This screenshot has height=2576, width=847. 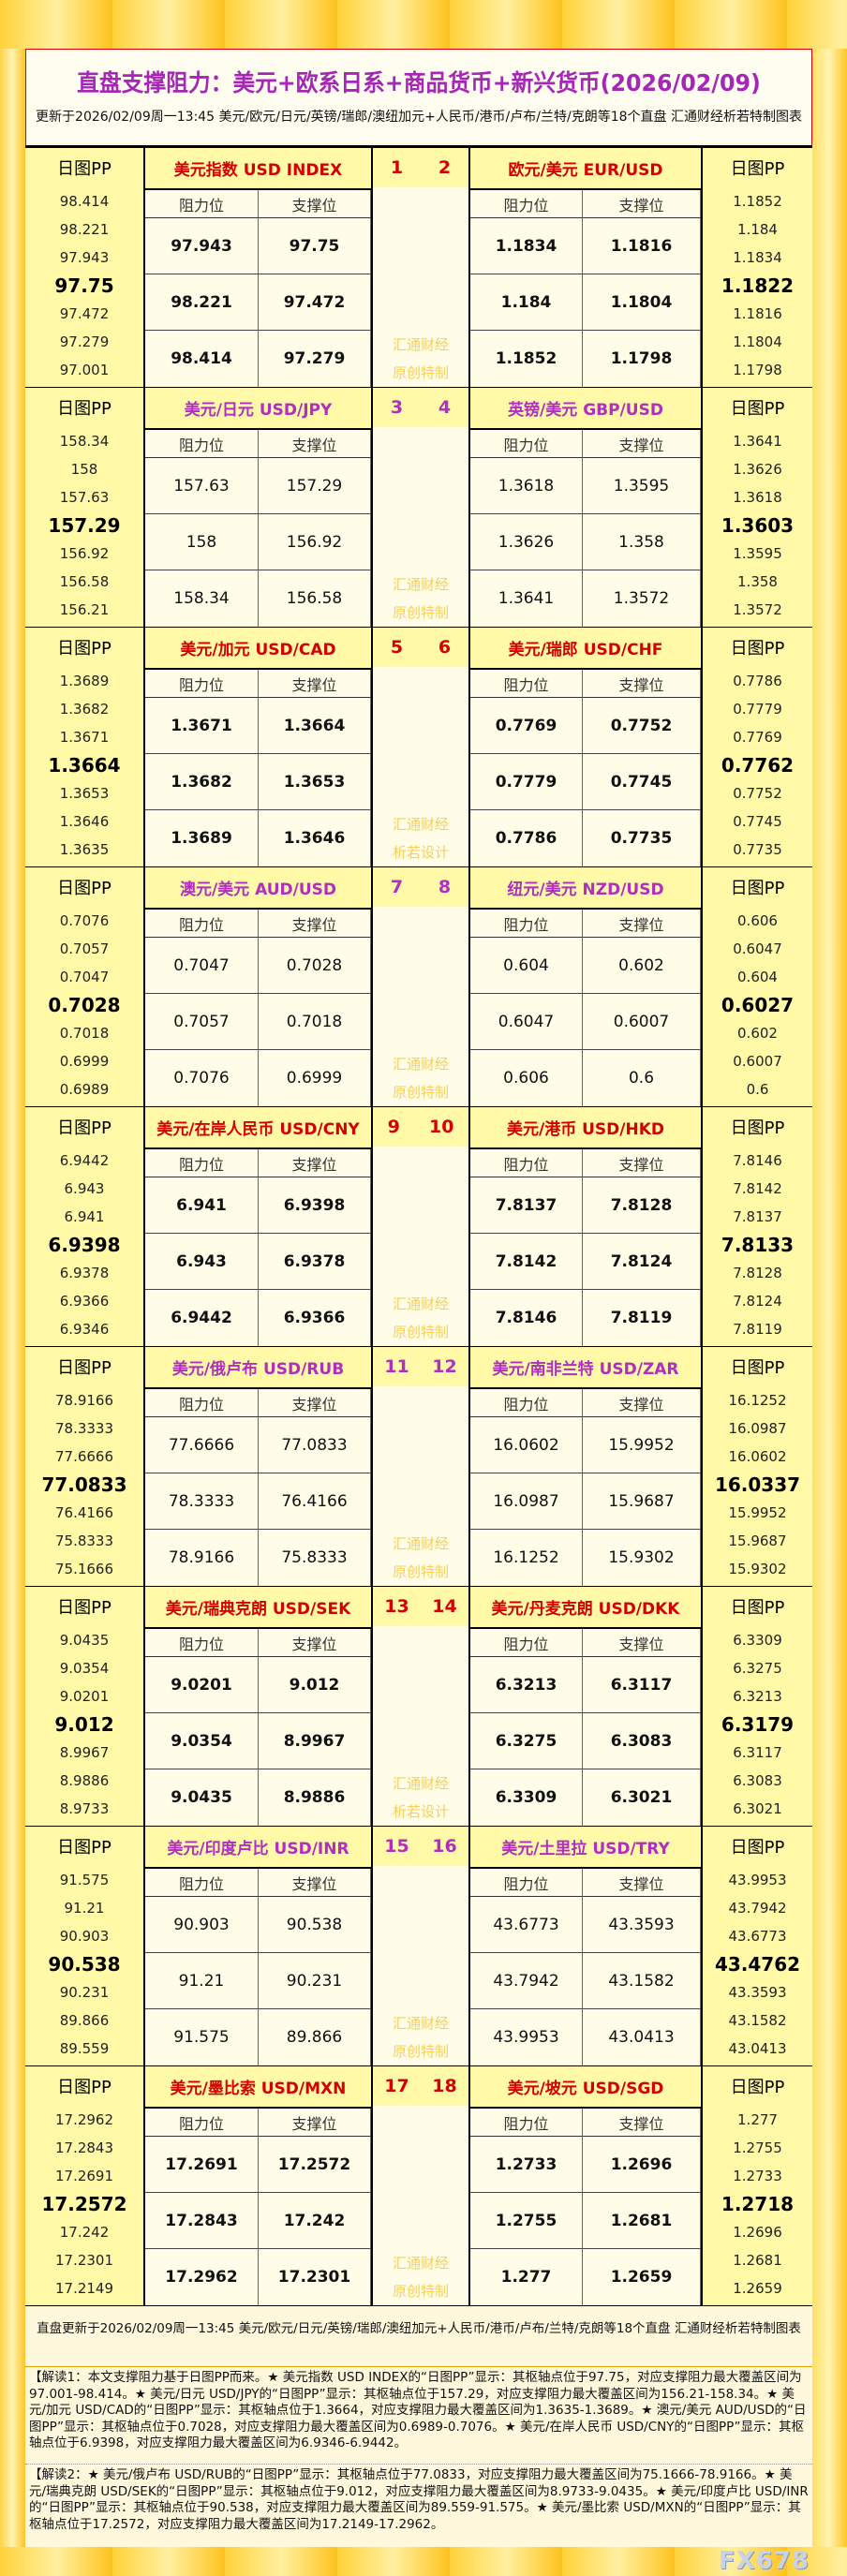 What do you see at coordinates (642, 598) in the screenshot?
I see `support-value: 1.3572` at bounding box center [642, 598].